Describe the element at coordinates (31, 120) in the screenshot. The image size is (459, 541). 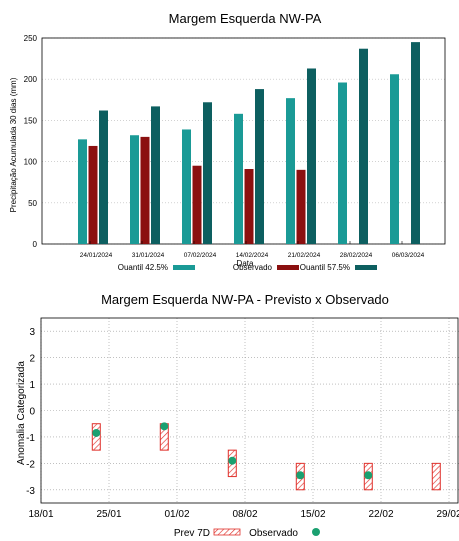
I see `chart1-ytick-label: 150` at that location.